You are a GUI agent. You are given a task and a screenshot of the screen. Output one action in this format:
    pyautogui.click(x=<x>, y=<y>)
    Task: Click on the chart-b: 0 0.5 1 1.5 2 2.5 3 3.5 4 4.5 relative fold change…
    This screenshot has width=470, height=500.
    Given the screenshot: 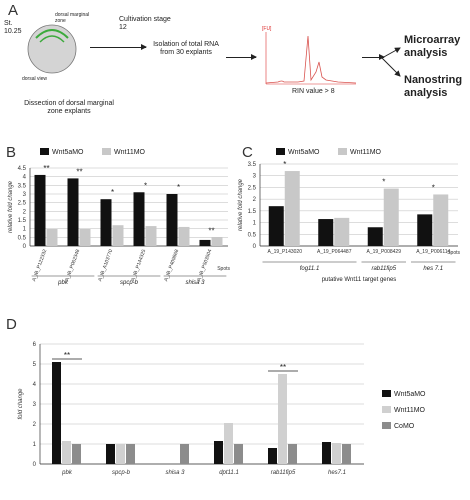 What is the action you would take?
    pyautogui.click(x=119, y=217)
    